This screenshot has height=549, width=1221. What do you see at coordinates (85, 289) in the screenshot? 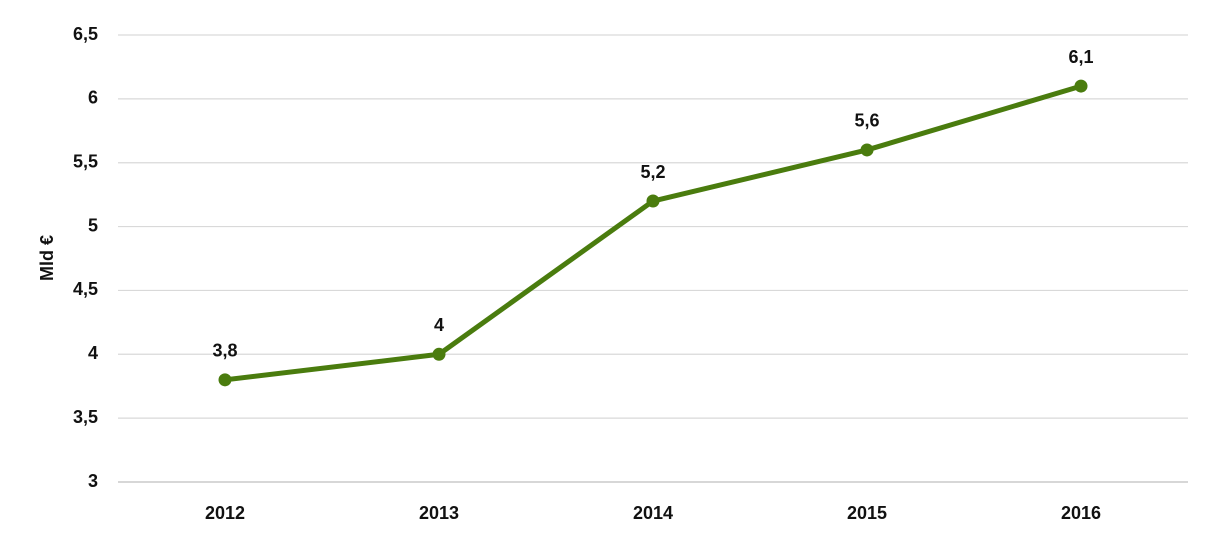
I see `y-tick-label: 4,5` at bounding box center [85, 289].